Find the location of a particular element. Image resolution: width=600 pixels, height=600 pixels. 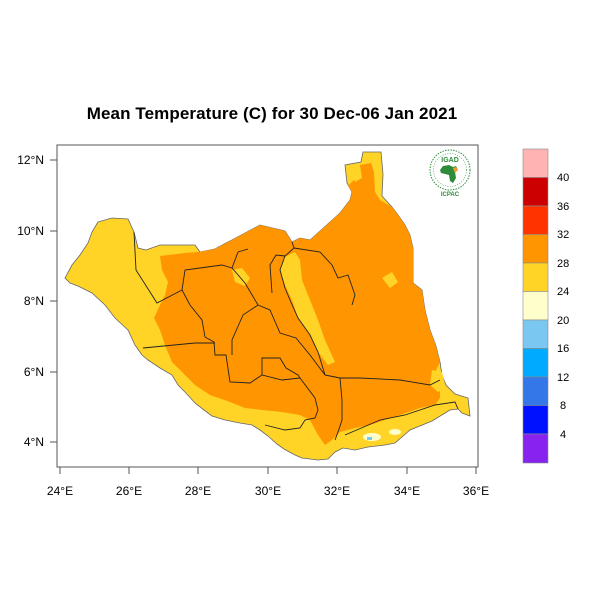

colorbar-label: 28 is located at coordinates (563, 264).